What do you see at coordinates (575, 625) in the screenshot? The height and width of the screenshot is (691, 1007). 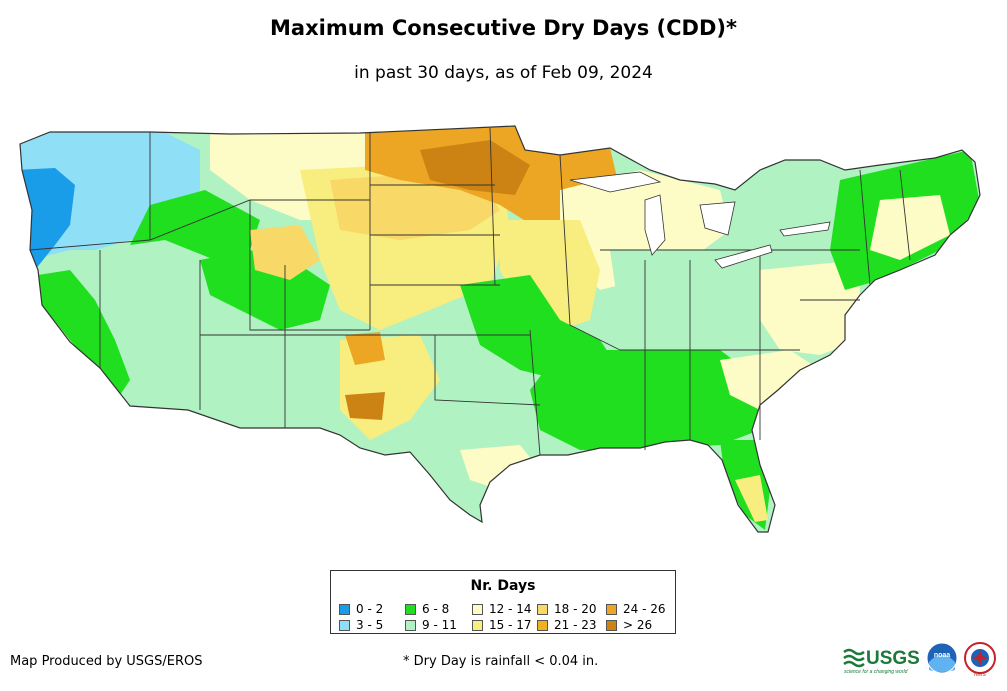 I see `legend-label: 21 - 23` at bounding box center [575, 625].